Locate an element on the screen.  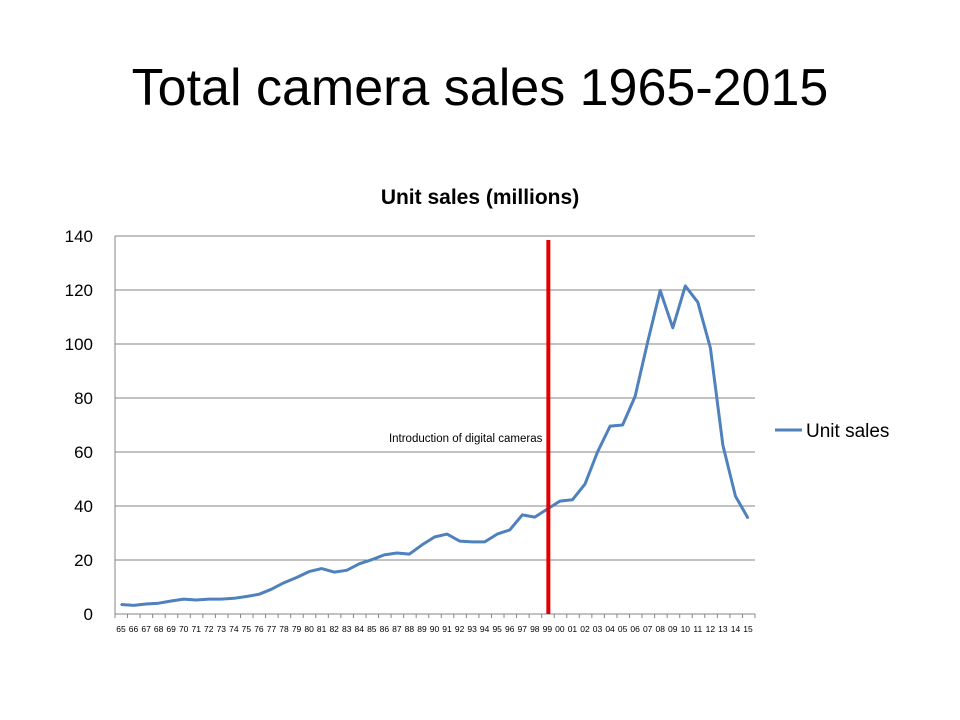
x-tick-label: 84 is located at coordinates (360, 629).